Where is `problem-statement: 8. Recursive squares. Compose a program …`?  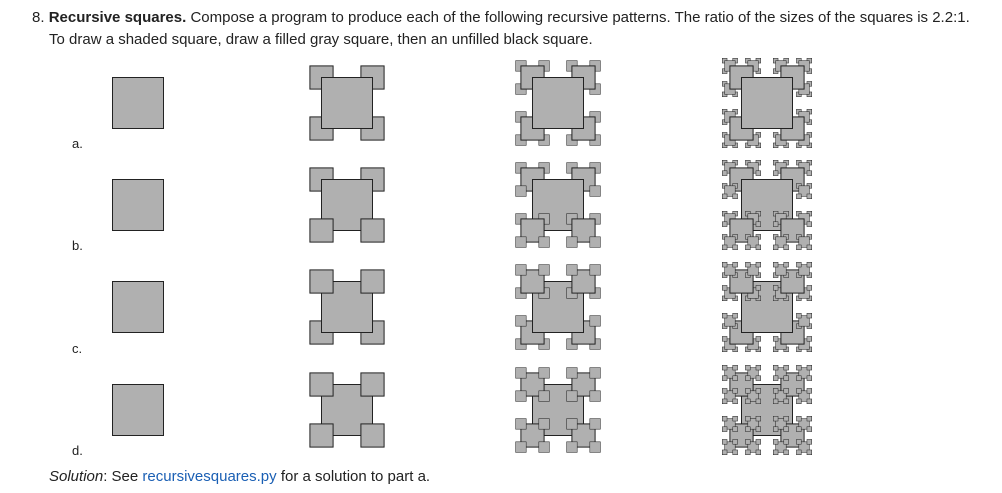
problem-statement: 8. Recursive squares. Compose a program … is located at coordinates (512, 29).